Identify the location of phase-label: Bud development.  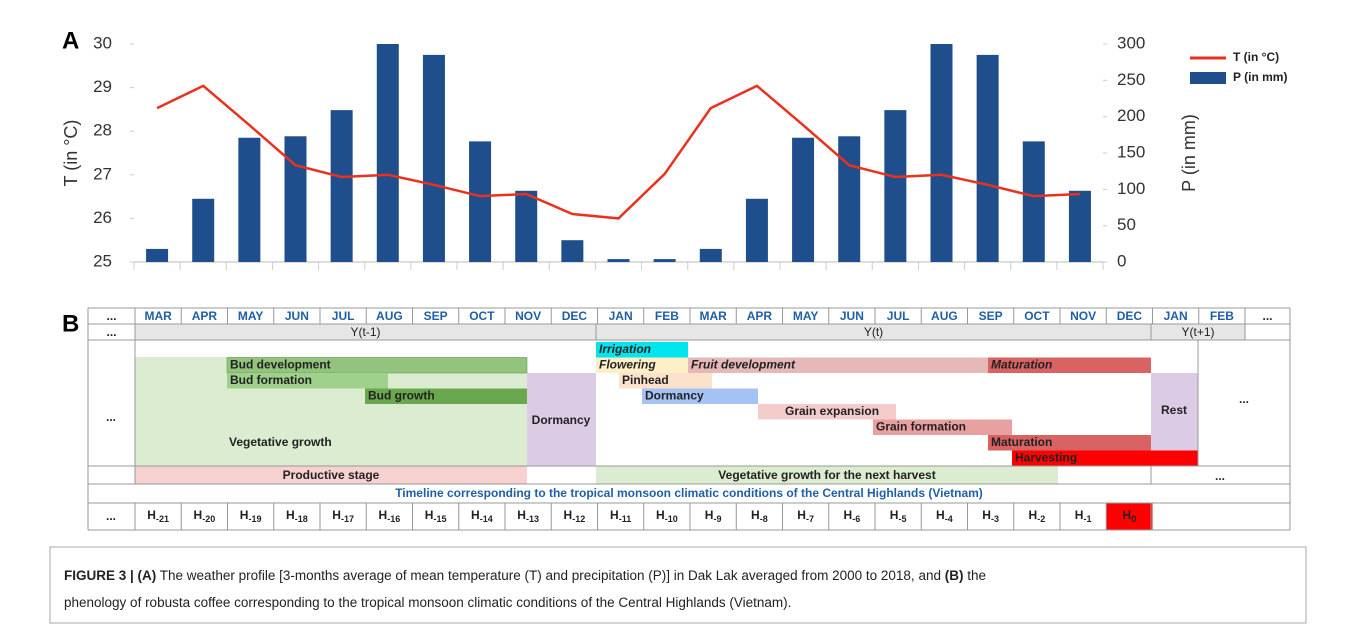
(280, 365).